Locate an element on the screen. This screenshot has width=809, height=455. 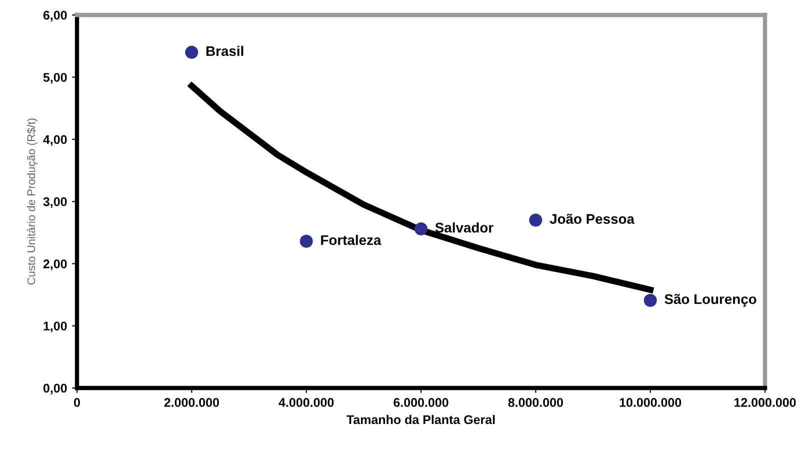
x-tick-label: 6.000.000 is located at coordinates (421, 402).